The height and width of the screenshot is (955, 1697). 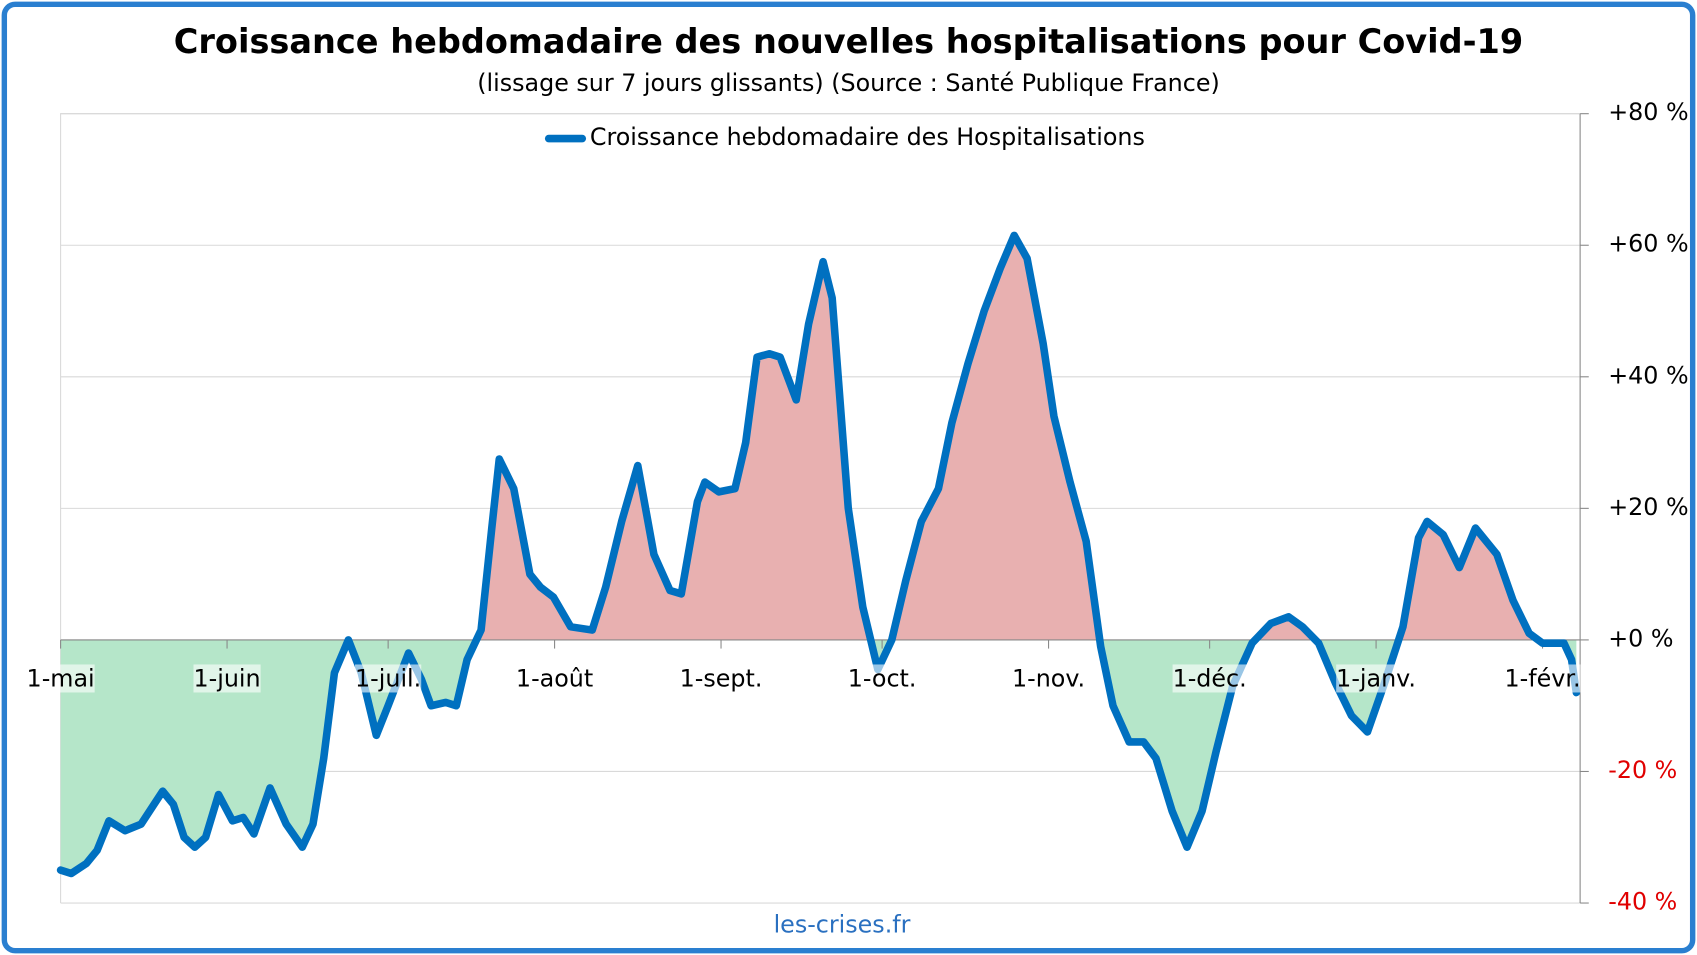 What do you see at coordinates (1648, 375) in the screenshot?
I see `y-tick-label: +40 %` at bounding box center [1648, 375].